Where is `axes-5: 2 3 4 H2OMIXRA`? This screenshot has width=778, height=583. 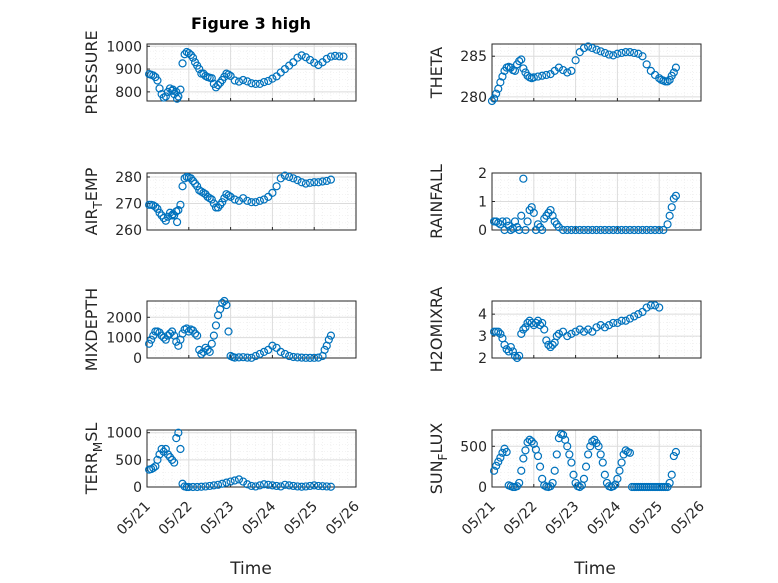 axes-5: 2 3 4 H2OMIXRA is located at coordinates (564, 329).